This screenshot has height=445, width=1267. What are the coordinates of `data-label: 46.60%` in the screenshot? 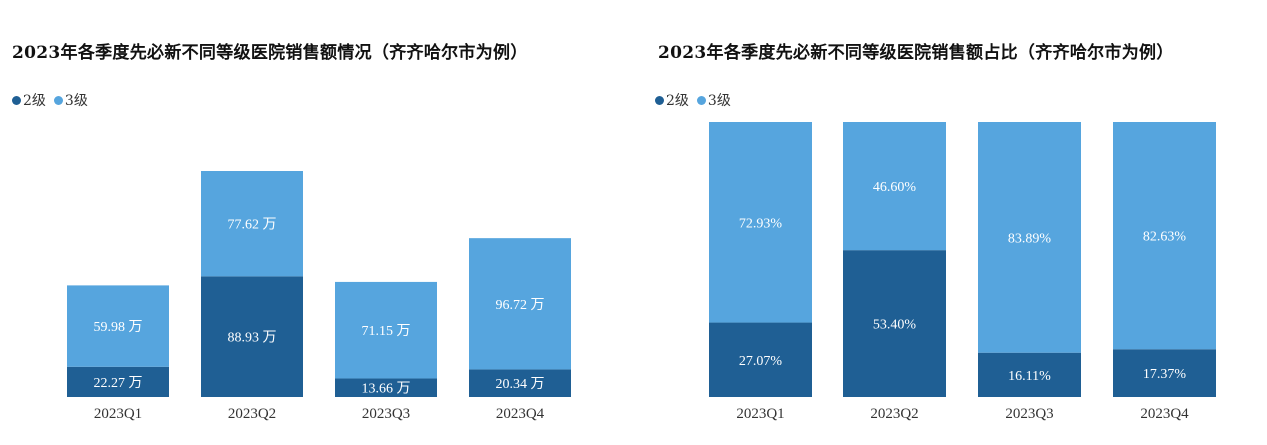 It's located at (895, 187).